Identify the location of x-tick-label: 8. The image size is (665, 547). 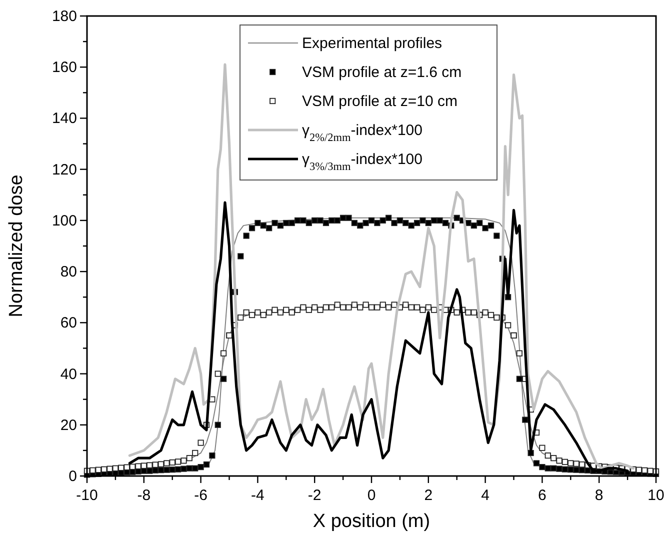
(599, 495).